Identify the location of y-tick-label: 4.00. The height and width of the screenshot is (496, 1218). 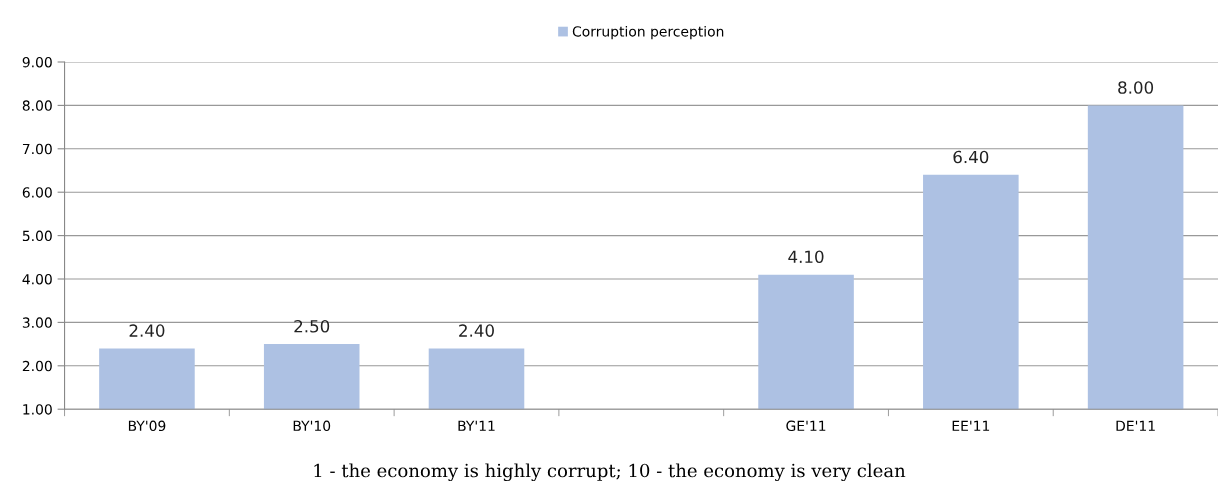
(37, 279).